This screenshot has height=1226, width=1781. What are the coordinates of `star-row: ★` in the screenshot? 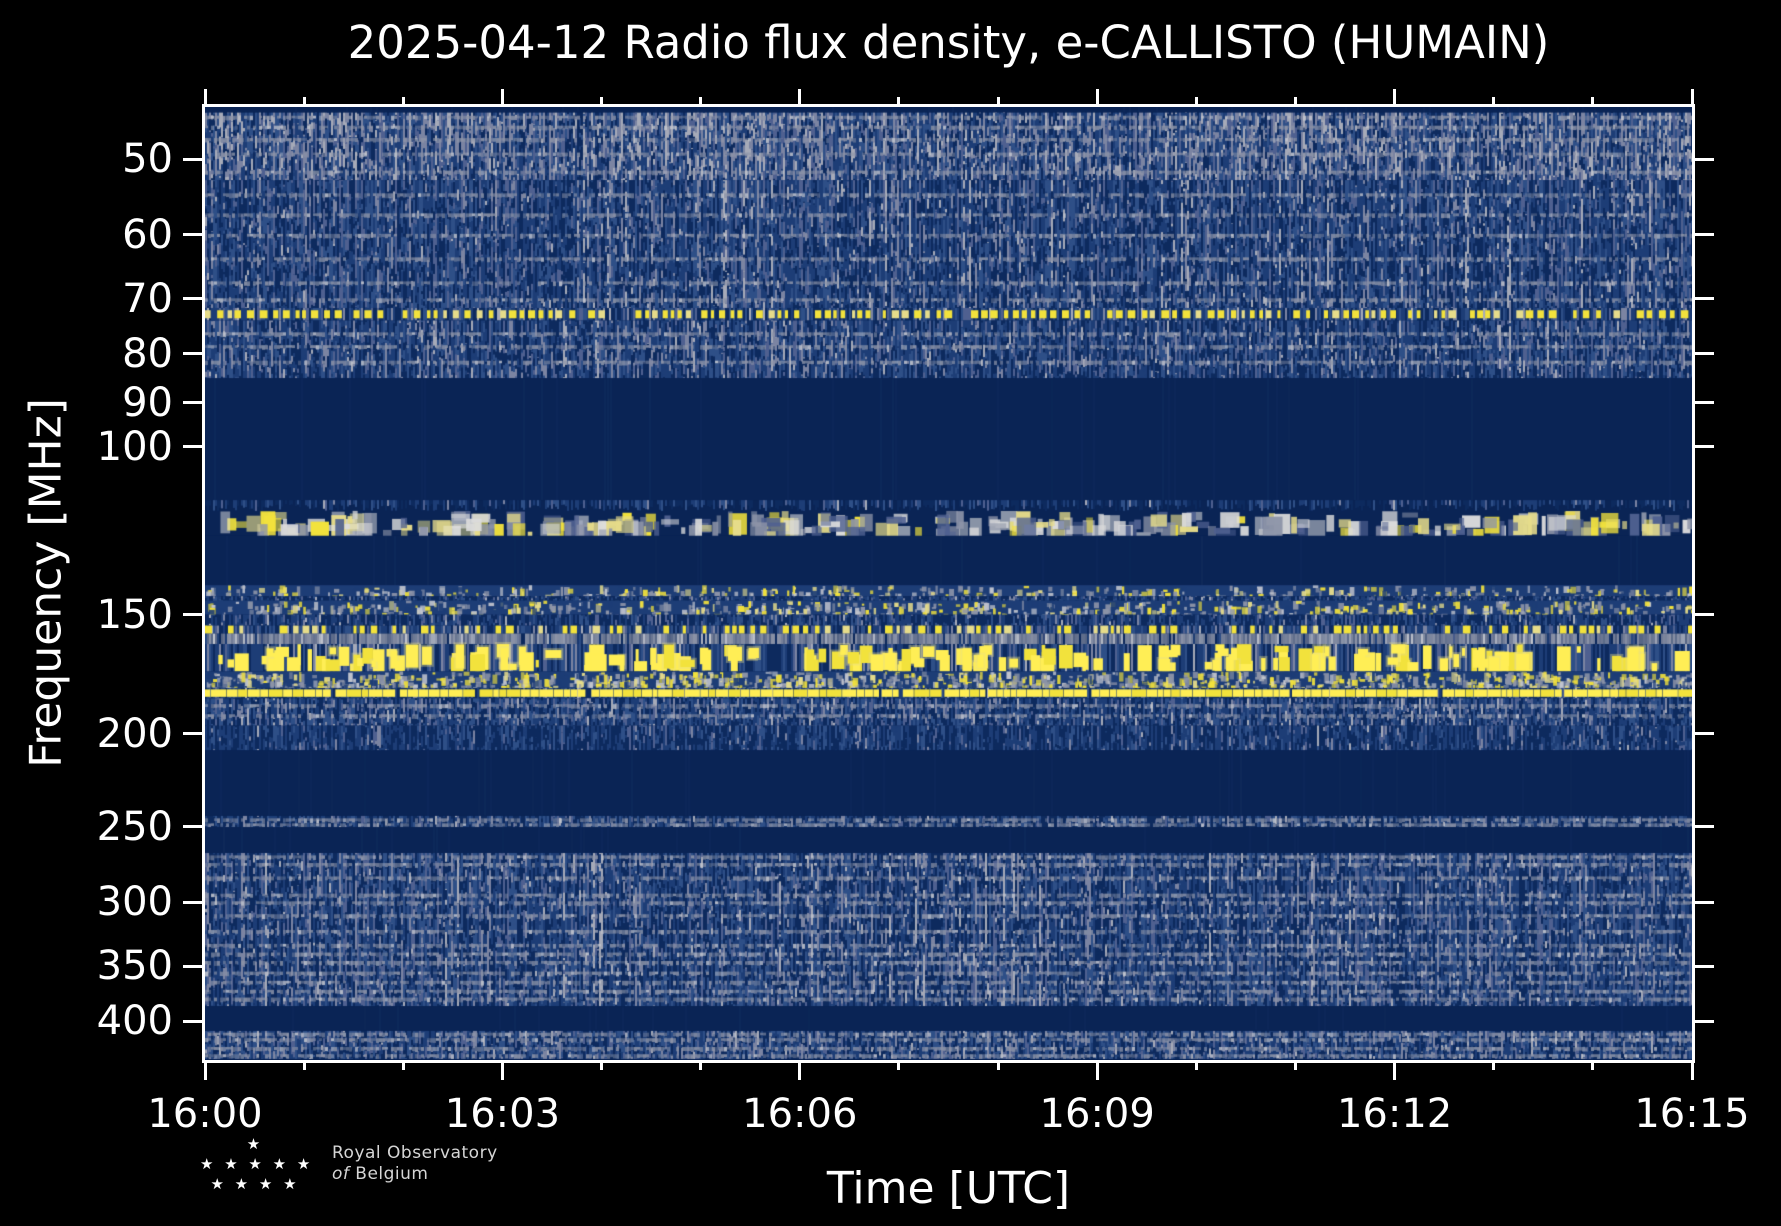 It's located at (255, 1144).